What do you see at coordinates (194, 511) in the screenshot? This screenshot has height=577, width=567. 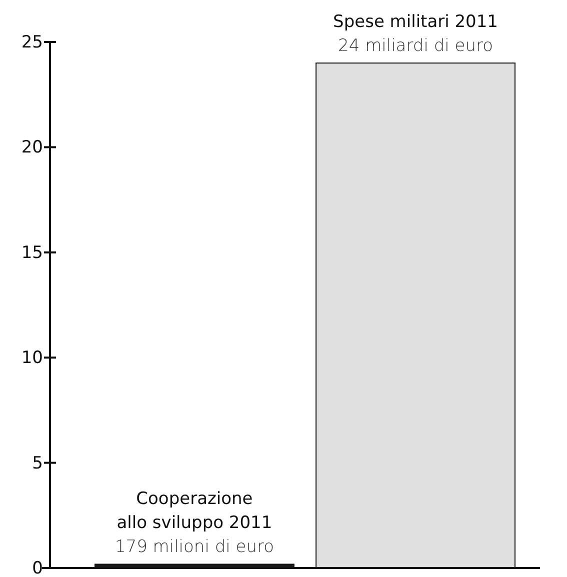 I see `x-tick-label: Cooperazione allo sviluppo 2011` at bounding box center [194, 511].